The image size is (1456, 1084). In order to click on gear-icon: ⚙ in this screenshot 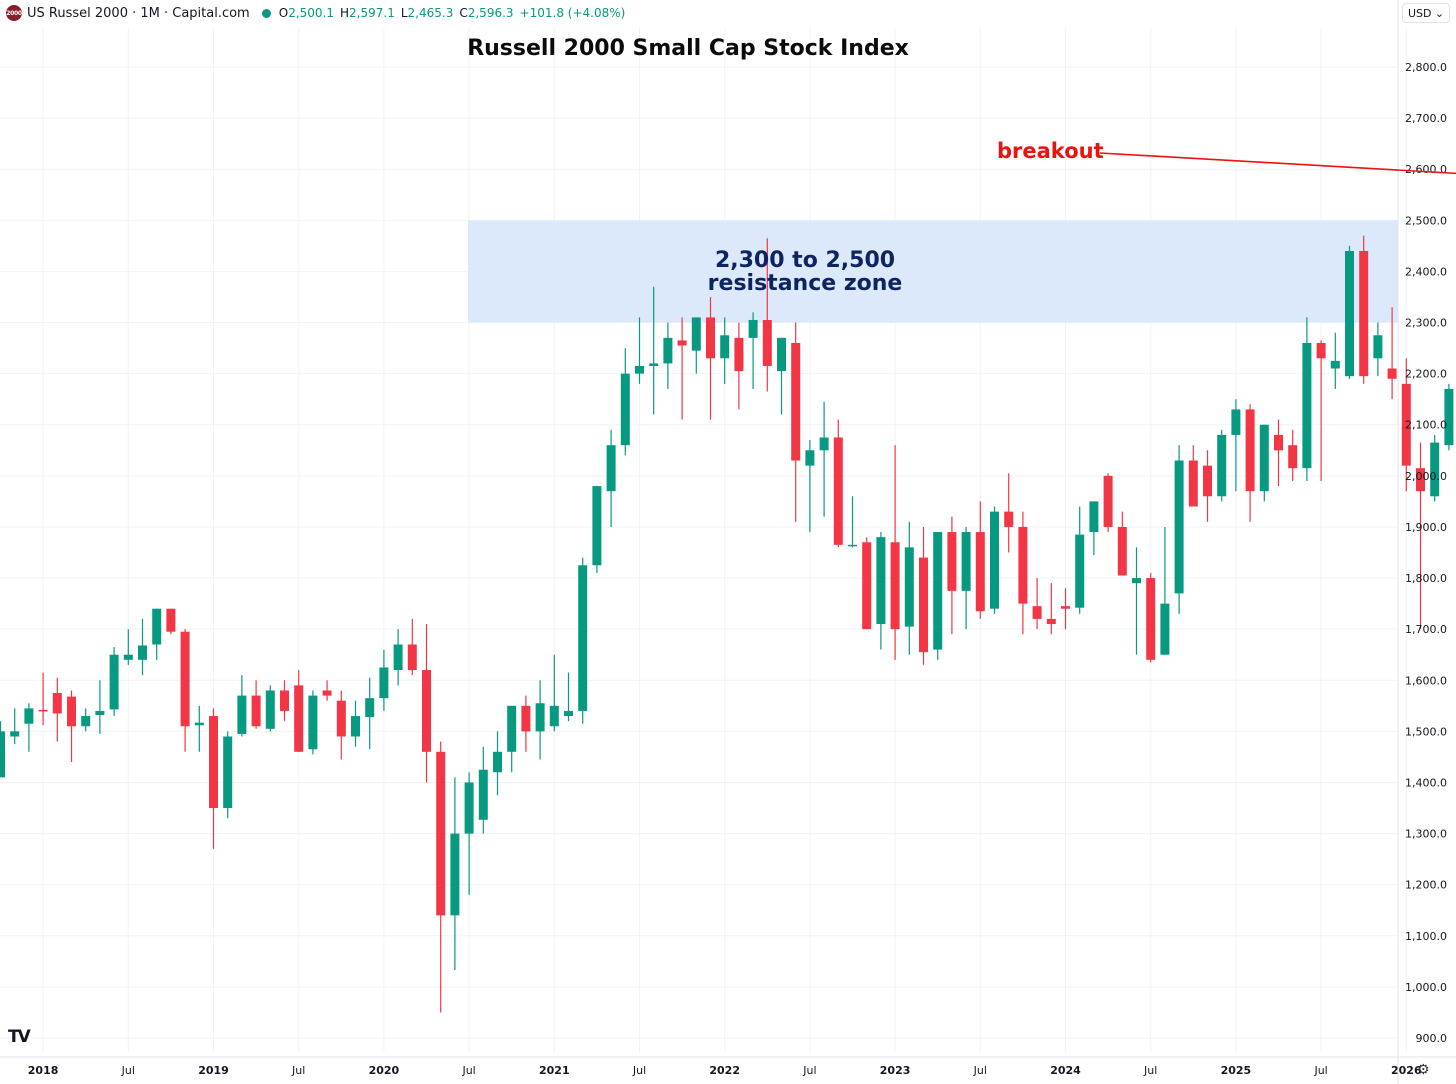, I will do `click(1423, 1070)`.